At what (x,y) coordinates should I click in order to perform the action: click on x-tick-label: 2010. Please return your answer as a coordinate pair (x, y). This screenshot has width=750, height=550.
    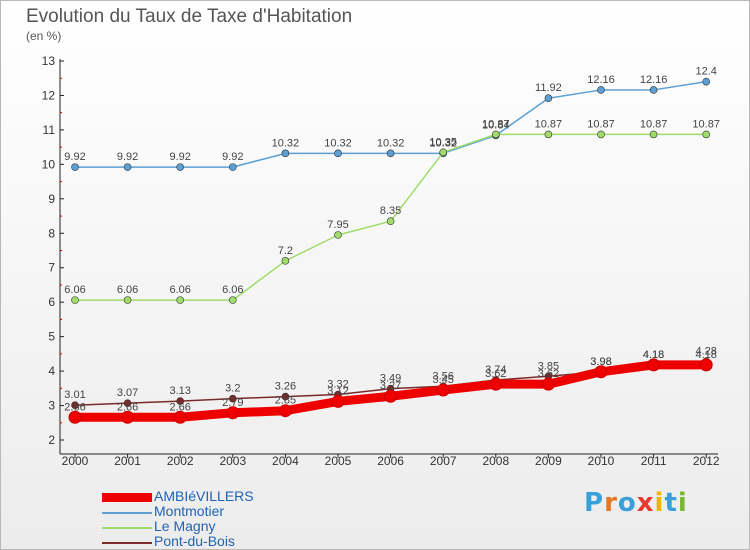
    Looking at the image, I should click on (601, 461).